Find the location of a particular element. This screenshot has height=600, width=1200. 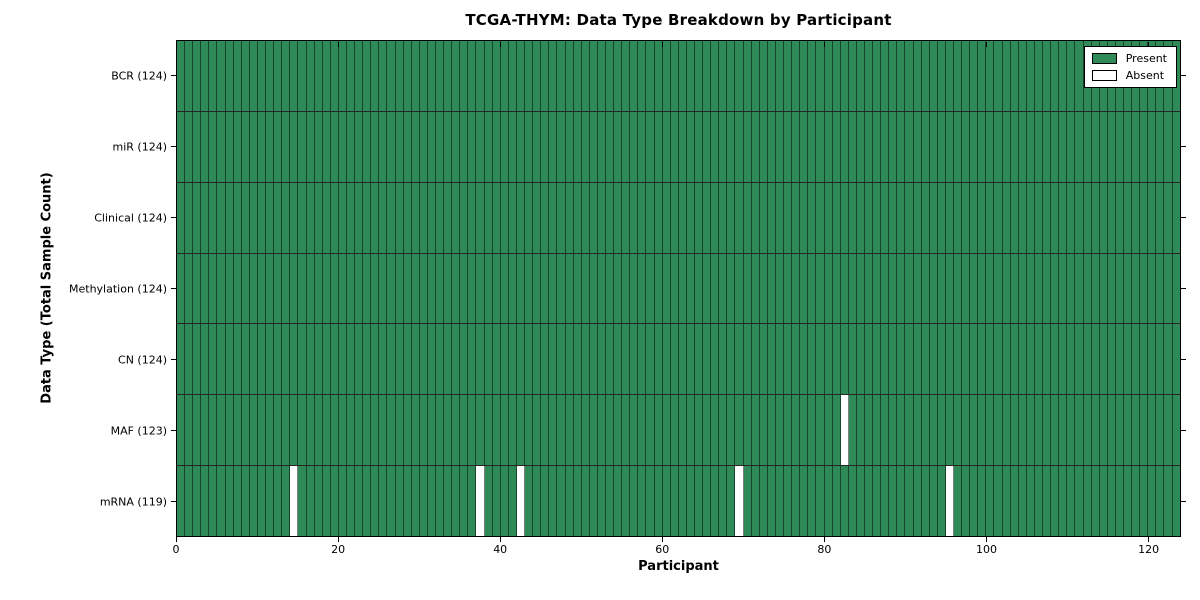

participant-cell-absent is located at coordinates (949, 501).